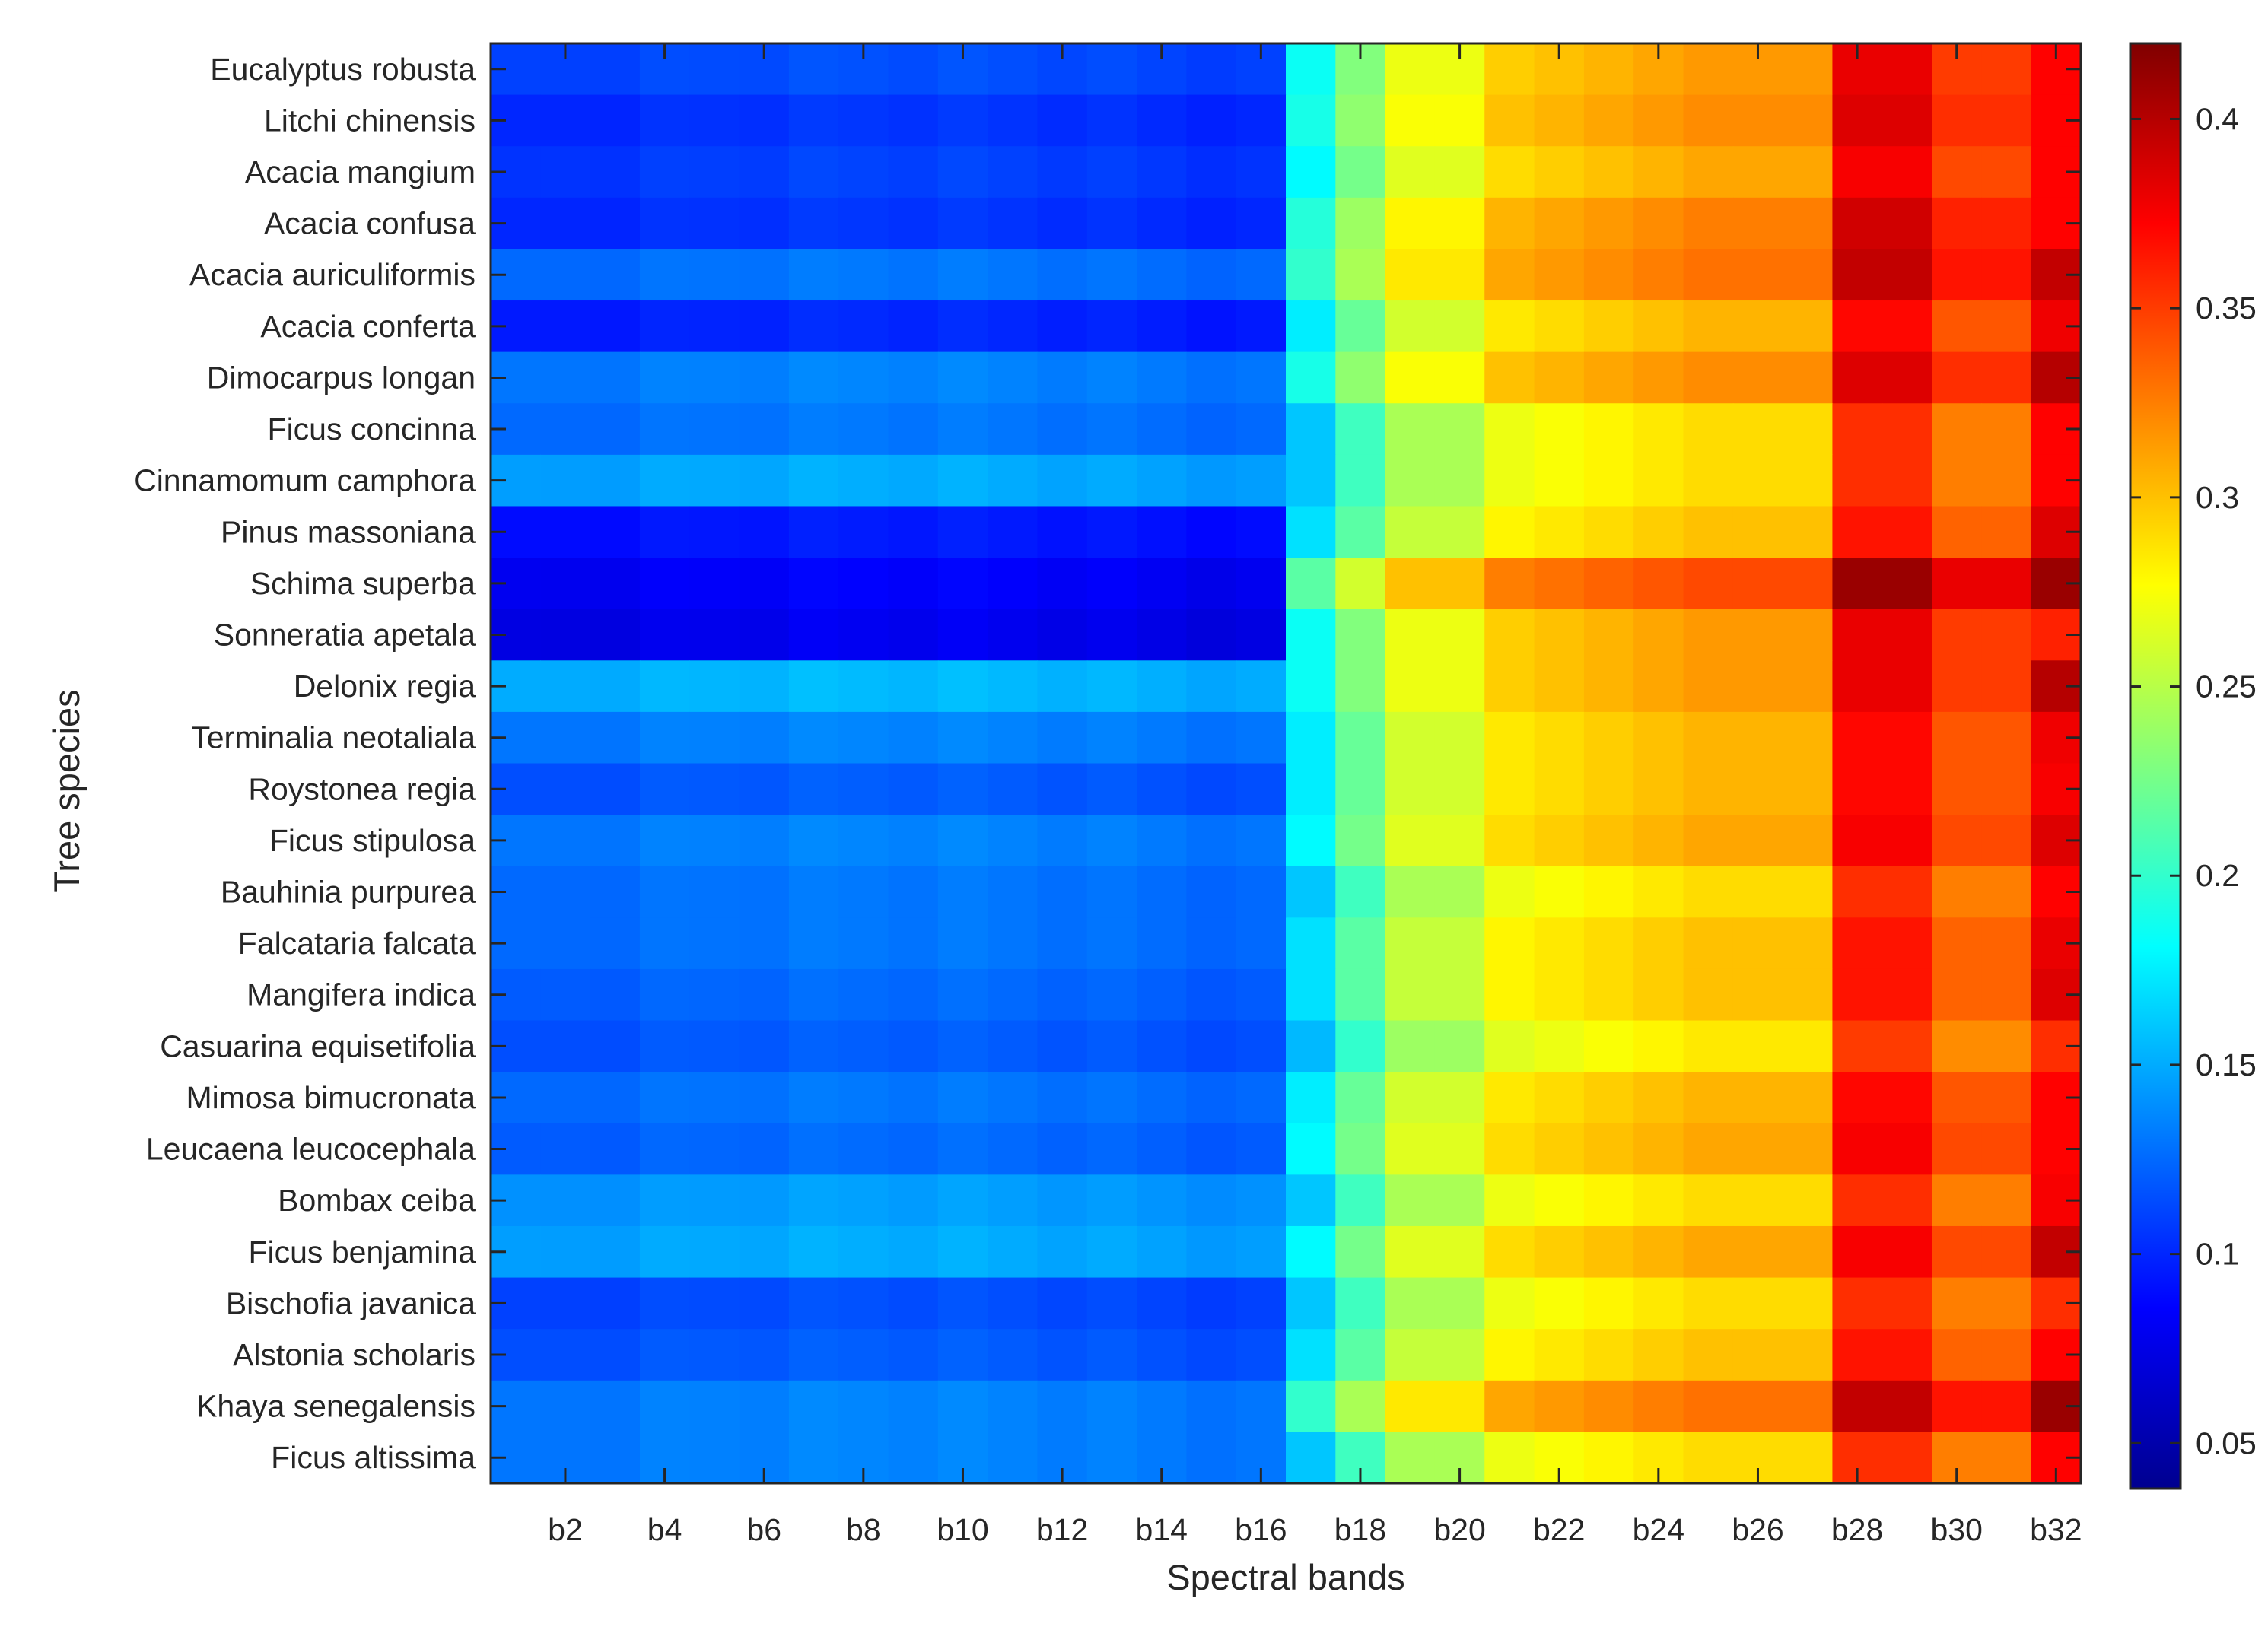  Describe the element at coordinates (357, 943) in the screenshot. I see `species-label: Falcataria falcata` at that location.